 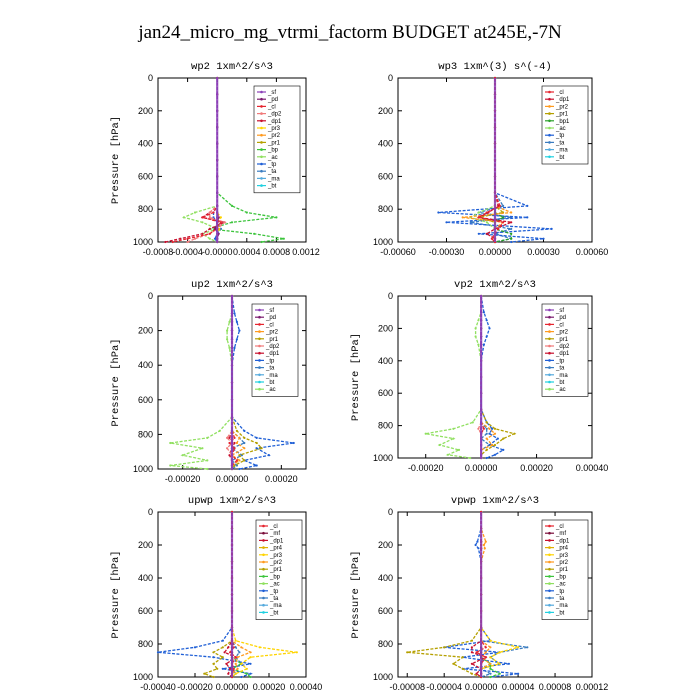 What do you see at coordinates (277, 252) in the screenshot?
I see `x-tick-label: 0.0008` at bounding box center [277, 252].